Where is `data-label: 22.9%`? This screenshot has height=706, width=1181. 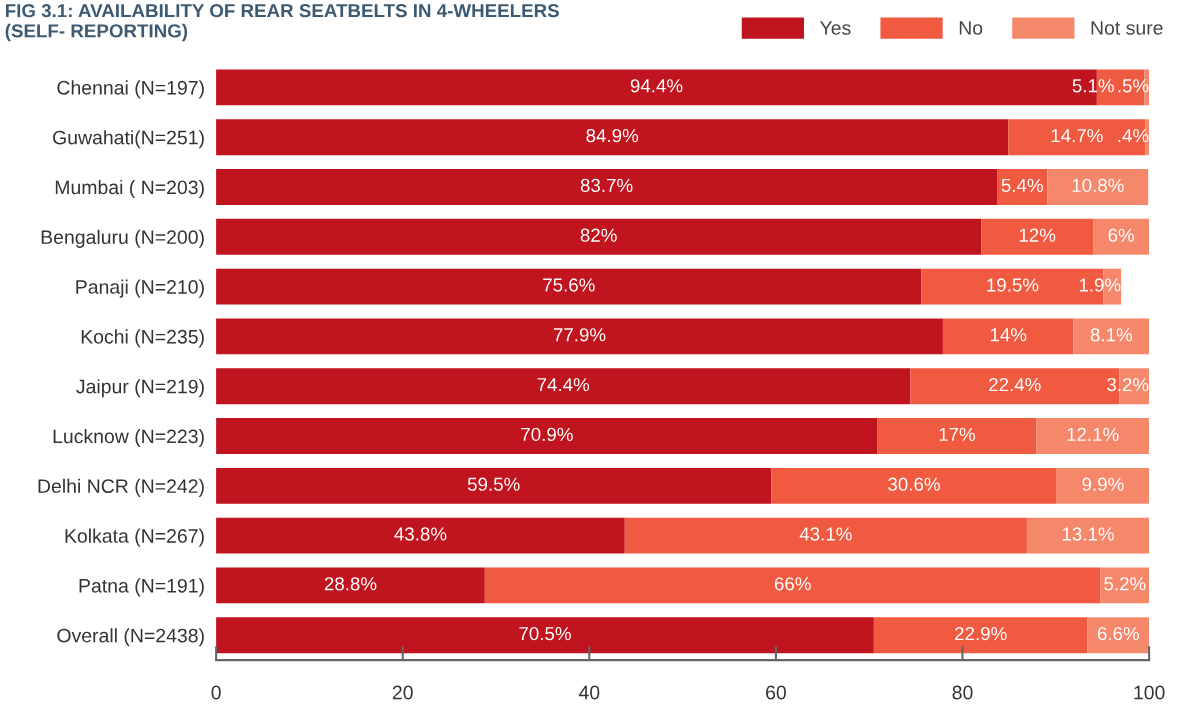
data-label: 22.9% is located at coordinates (981, 633).